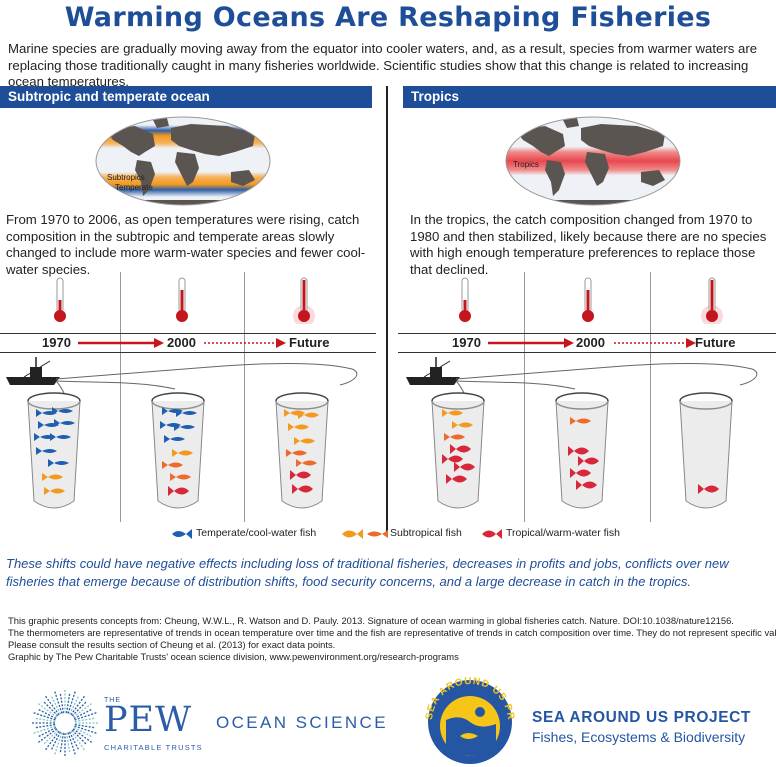  What do you see at coordinates (302, 722) in the screenshot?
I see `ocean-science-label: OCEAN SCIENCE` at bounding box center [302, 722].